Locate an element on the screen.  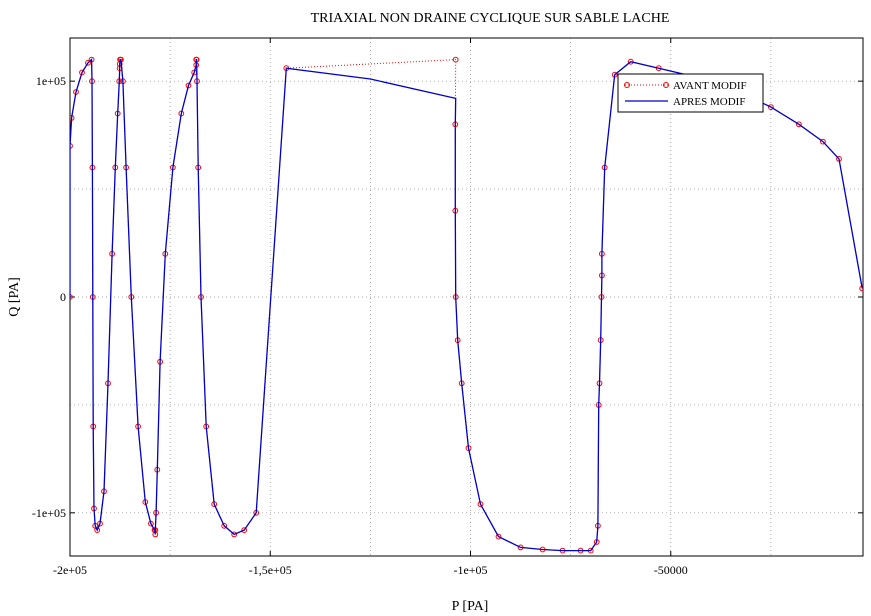
x-tick-label: -1e+05 is located at coordinates (470, 570).